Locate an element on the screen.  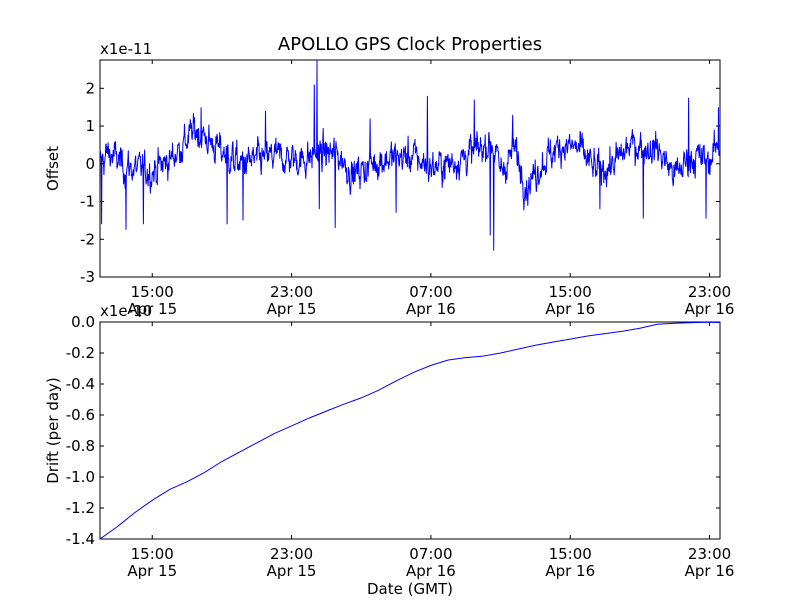
drift-ytick-label: -1.0 is located at coordinates (80, 477).